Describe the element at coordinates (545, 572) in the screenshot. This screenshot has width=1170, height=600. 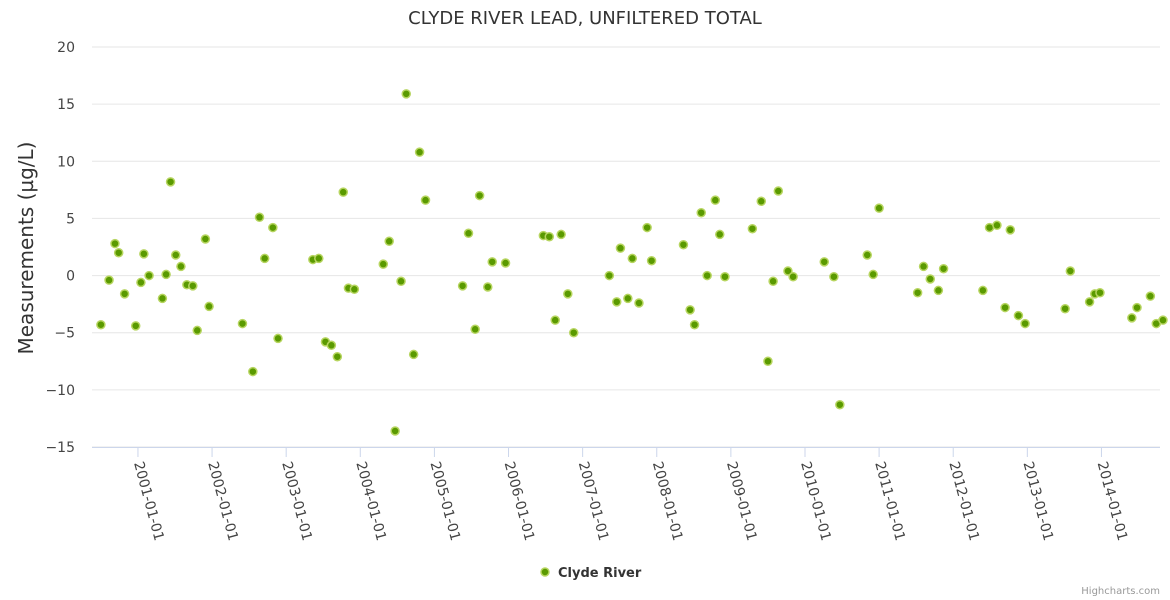
I see `legend-marker` at that location.